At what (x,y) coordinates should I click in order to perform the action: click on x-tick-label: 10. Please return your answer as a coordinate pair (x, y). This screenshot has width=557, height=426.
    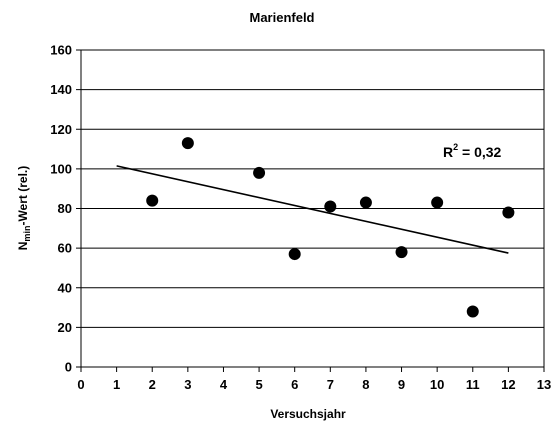
    Looking at the image, I should click on (437, 384).